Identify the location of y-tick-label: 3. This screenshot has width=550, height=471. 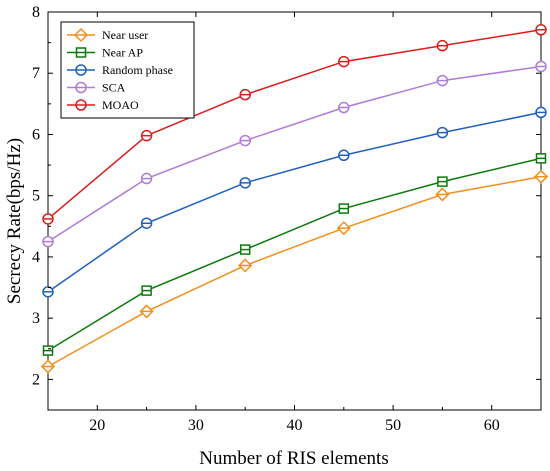
(36, 318).